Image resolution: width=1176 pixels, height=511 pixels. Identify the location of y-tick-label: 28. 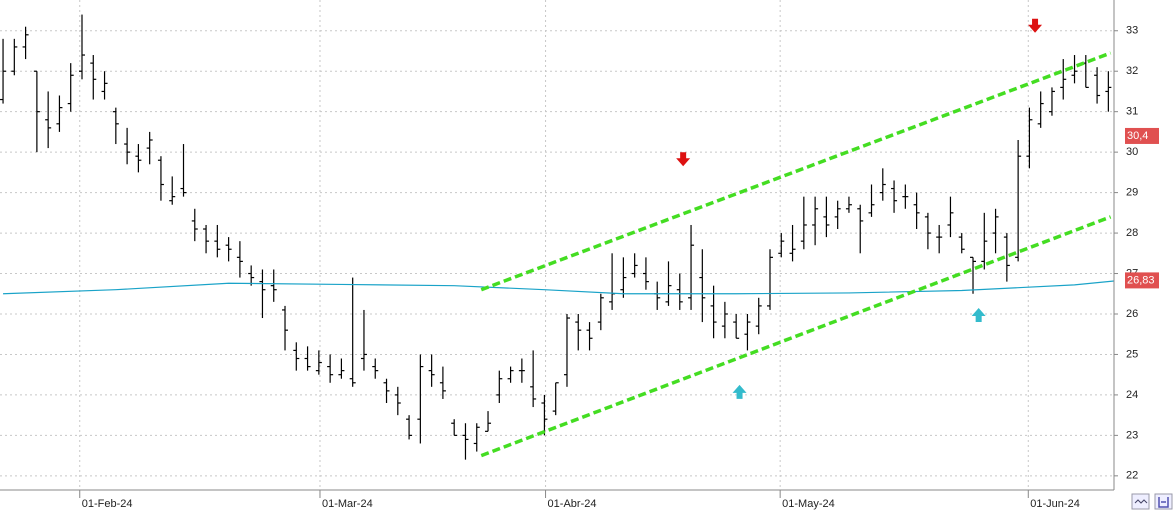
(1132, 233).